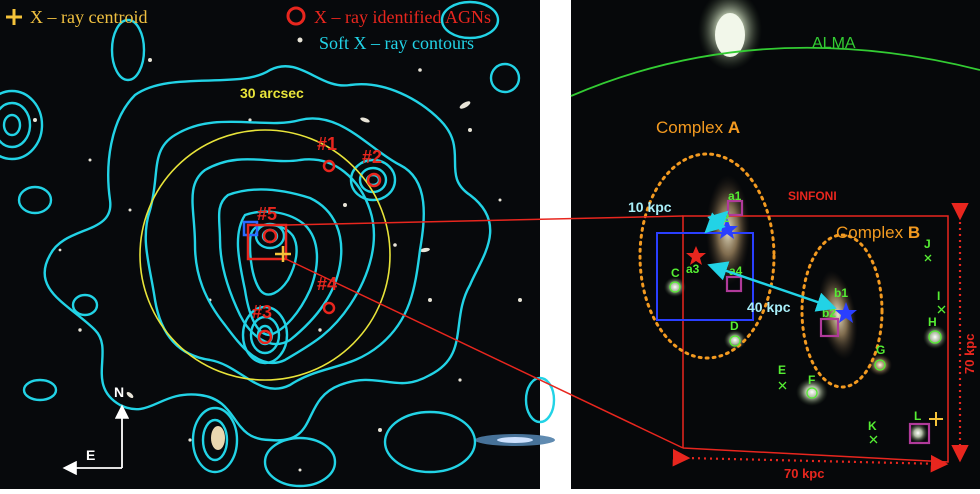 Image resolution: width=980 pixels, height=494 pixels. Describe the element at coordinates (696, 255) in the screenshot. I see `red-star-a3` at that location.